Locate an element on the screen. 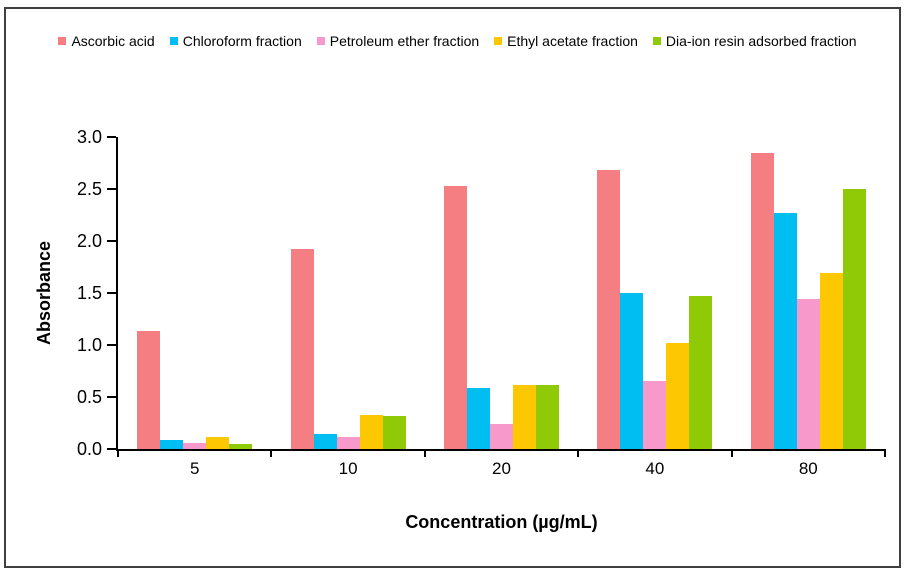  legend-label: Ethyl acetate fraction is located at coordinates (572, 41).